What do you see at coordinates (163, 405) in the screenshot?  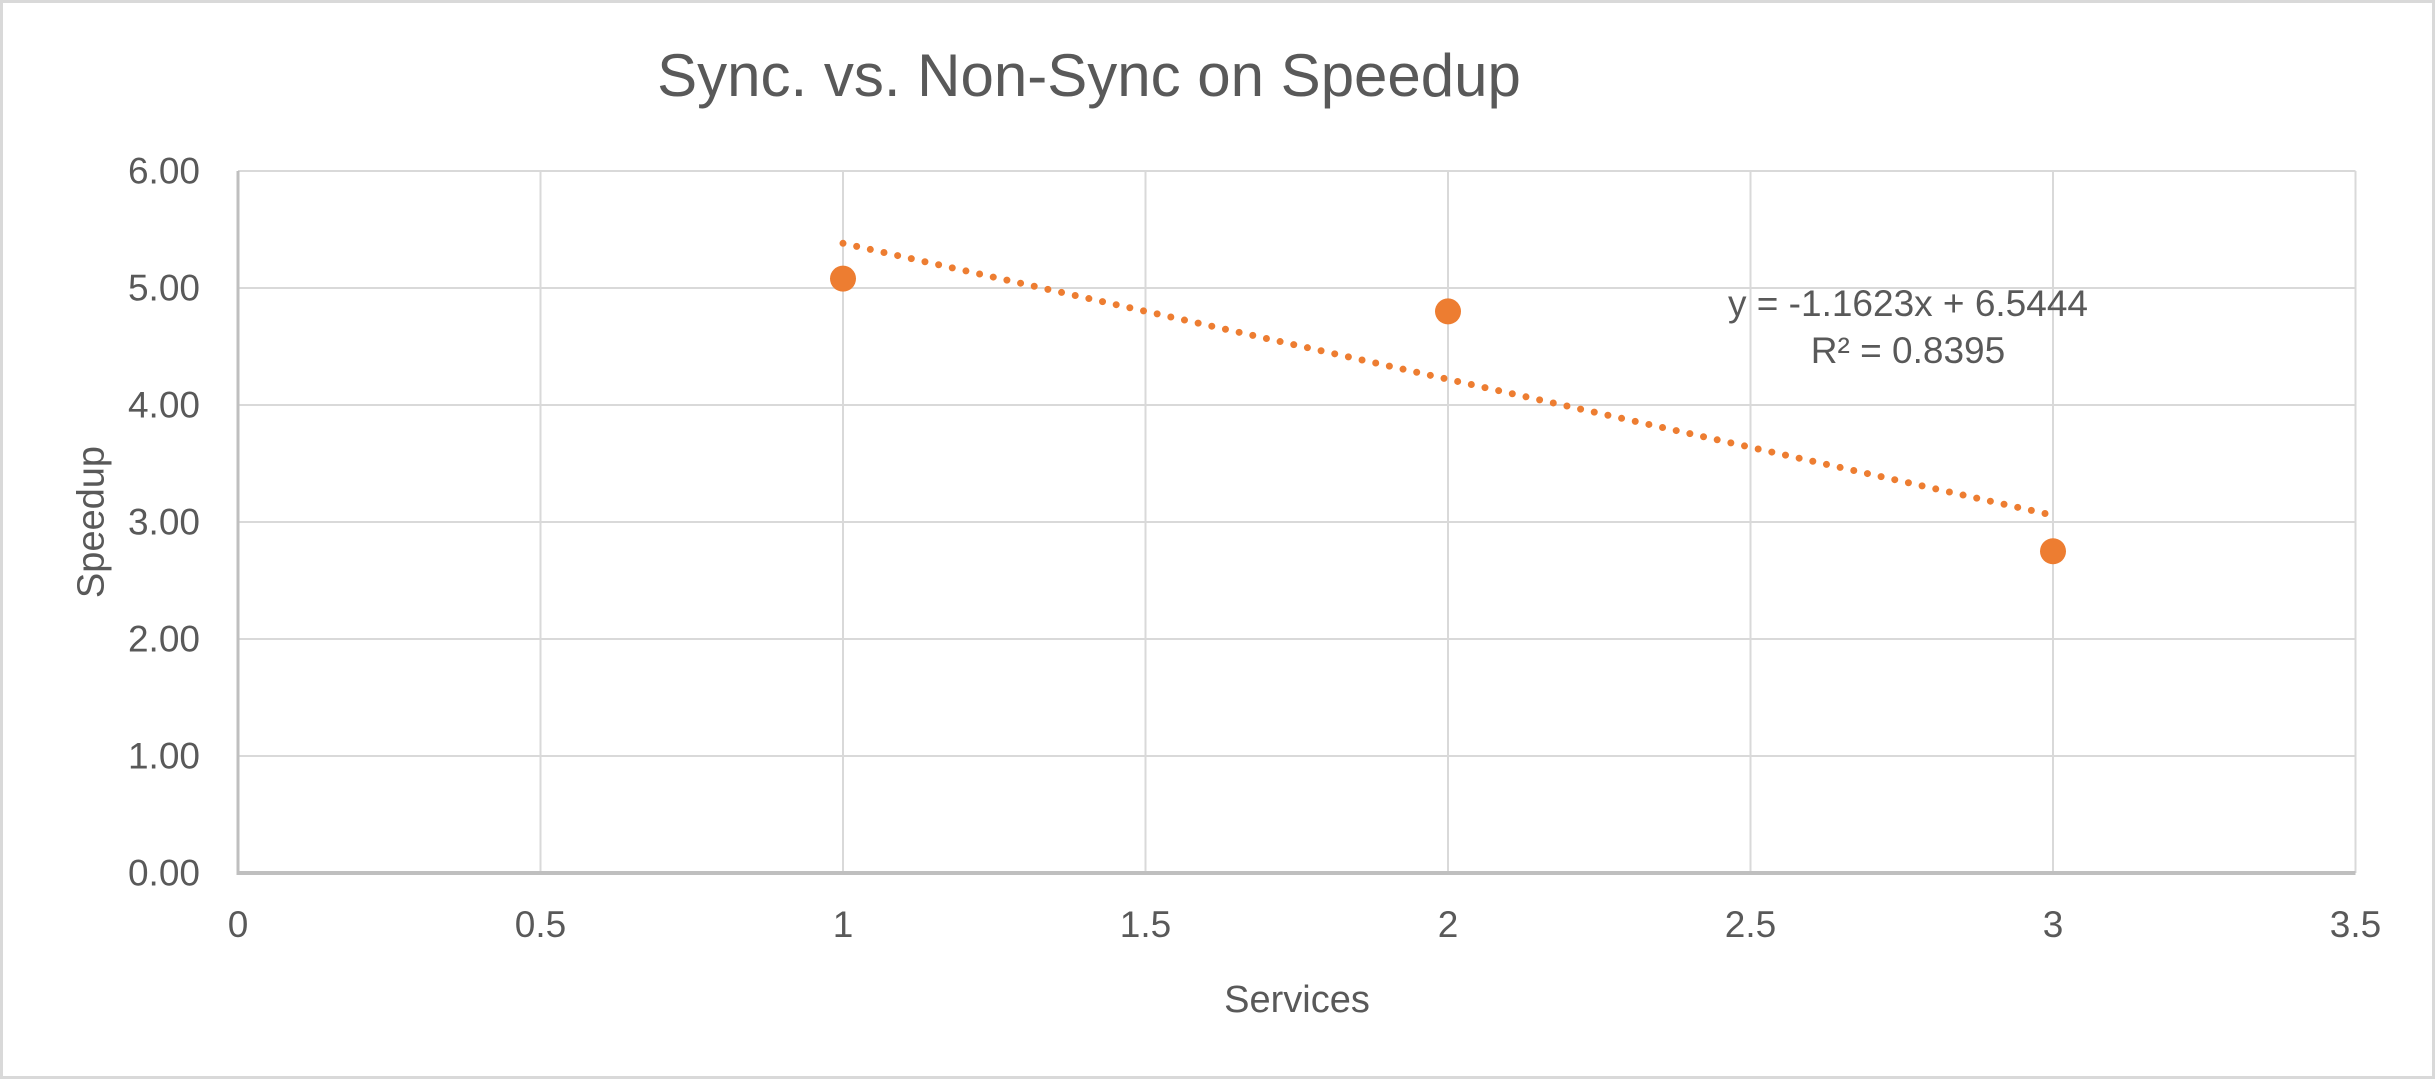 I see `y-tick-label: 4.00` at bounding box center [163, 405].